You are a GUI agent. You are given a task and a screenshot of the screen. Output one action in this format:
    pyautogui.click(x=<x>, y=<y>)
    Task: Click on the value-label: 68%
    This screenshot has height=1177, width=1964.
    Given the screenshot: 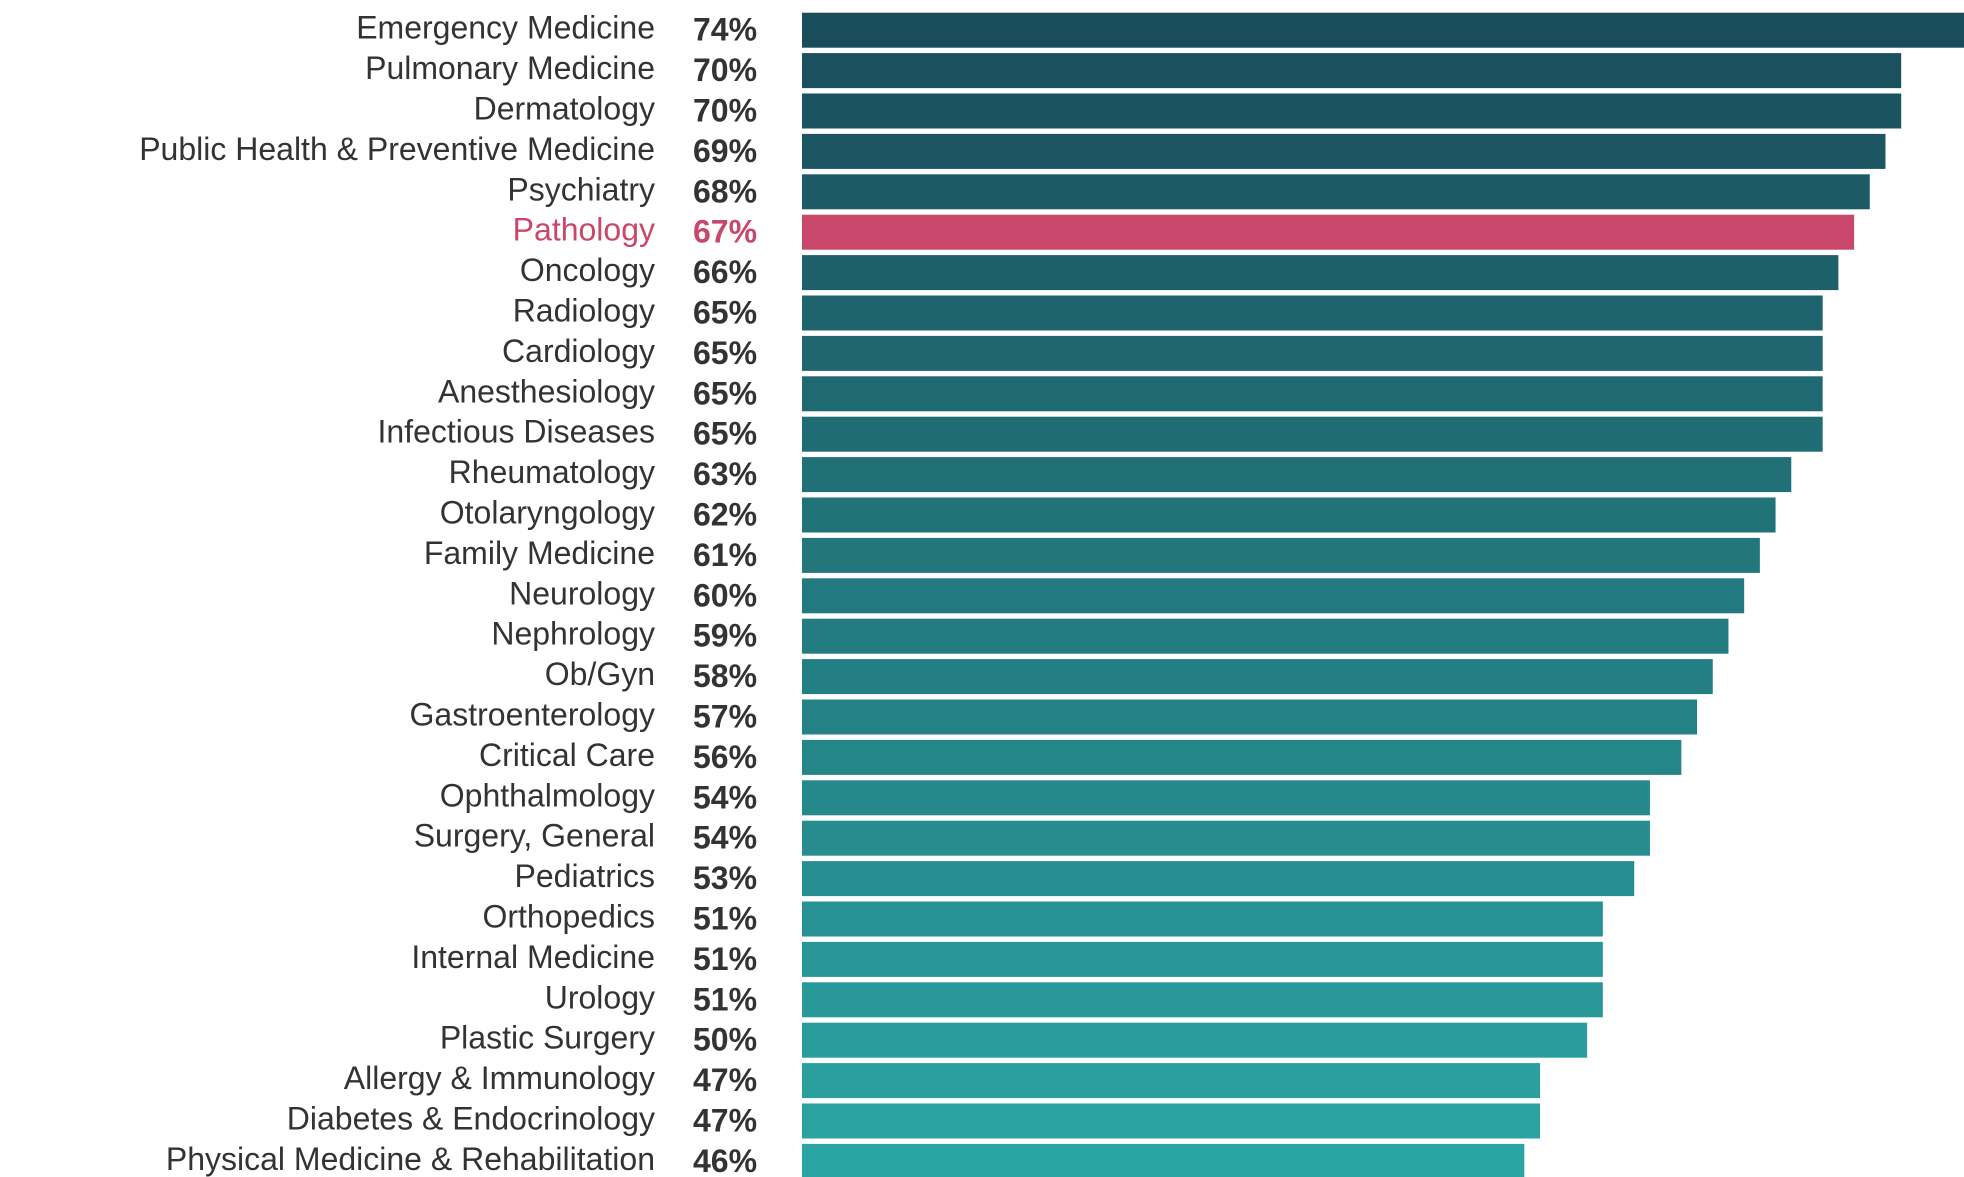 What is the action you would take?
    pyautogui.click(x=725, y=191)
    